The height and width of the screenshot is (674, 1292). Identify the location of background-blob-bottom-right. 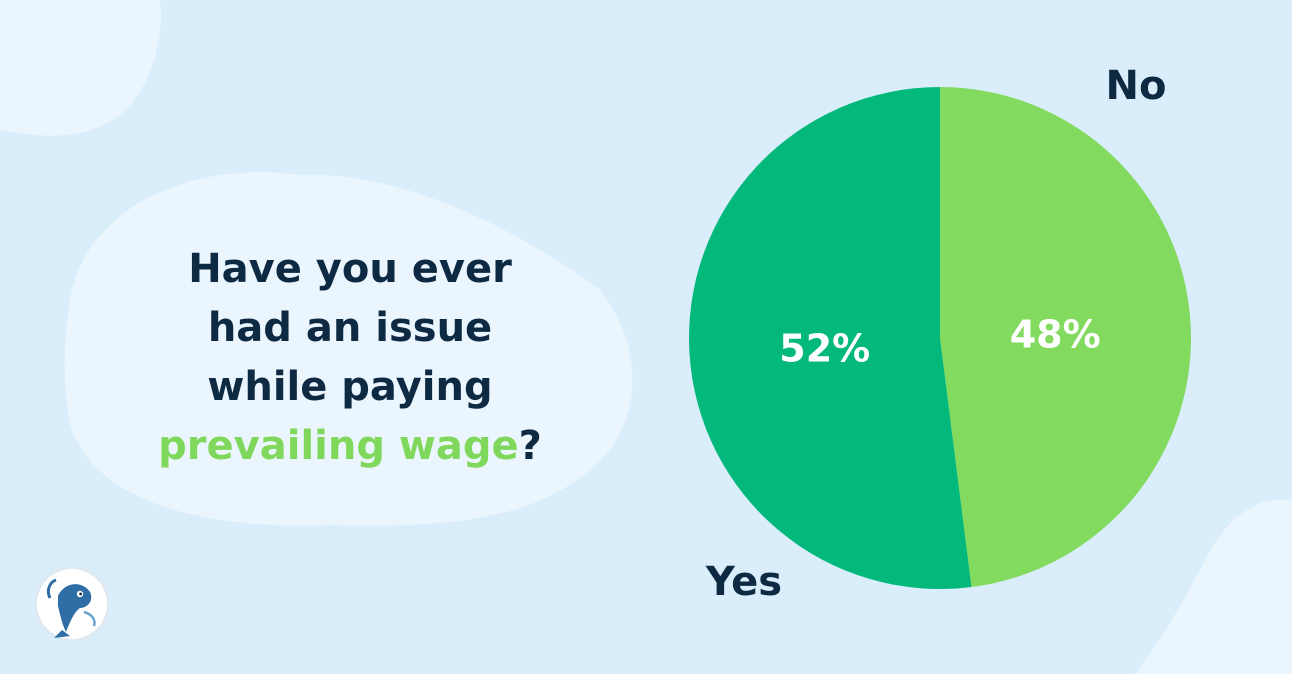
(1213, 586).